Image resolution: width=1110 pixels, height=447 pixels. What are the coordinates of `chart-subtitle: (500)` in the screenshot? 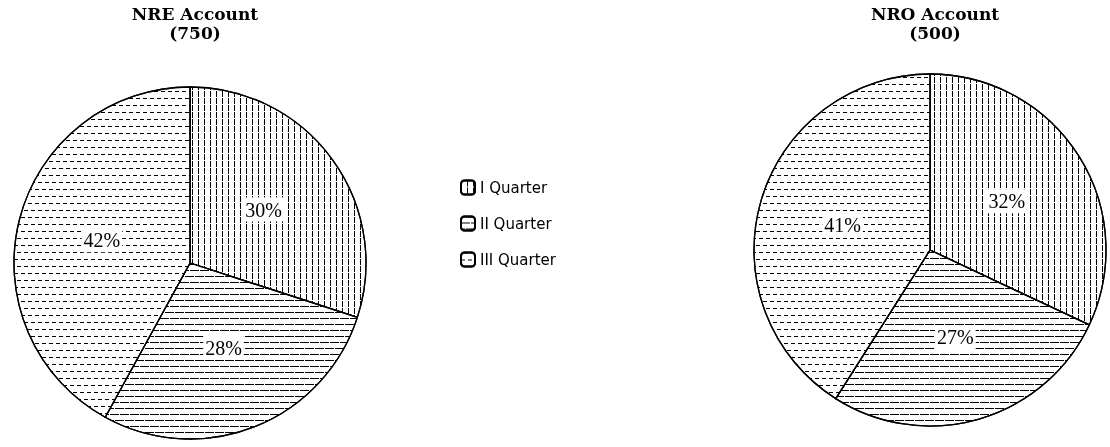 It's located at (935, 32).